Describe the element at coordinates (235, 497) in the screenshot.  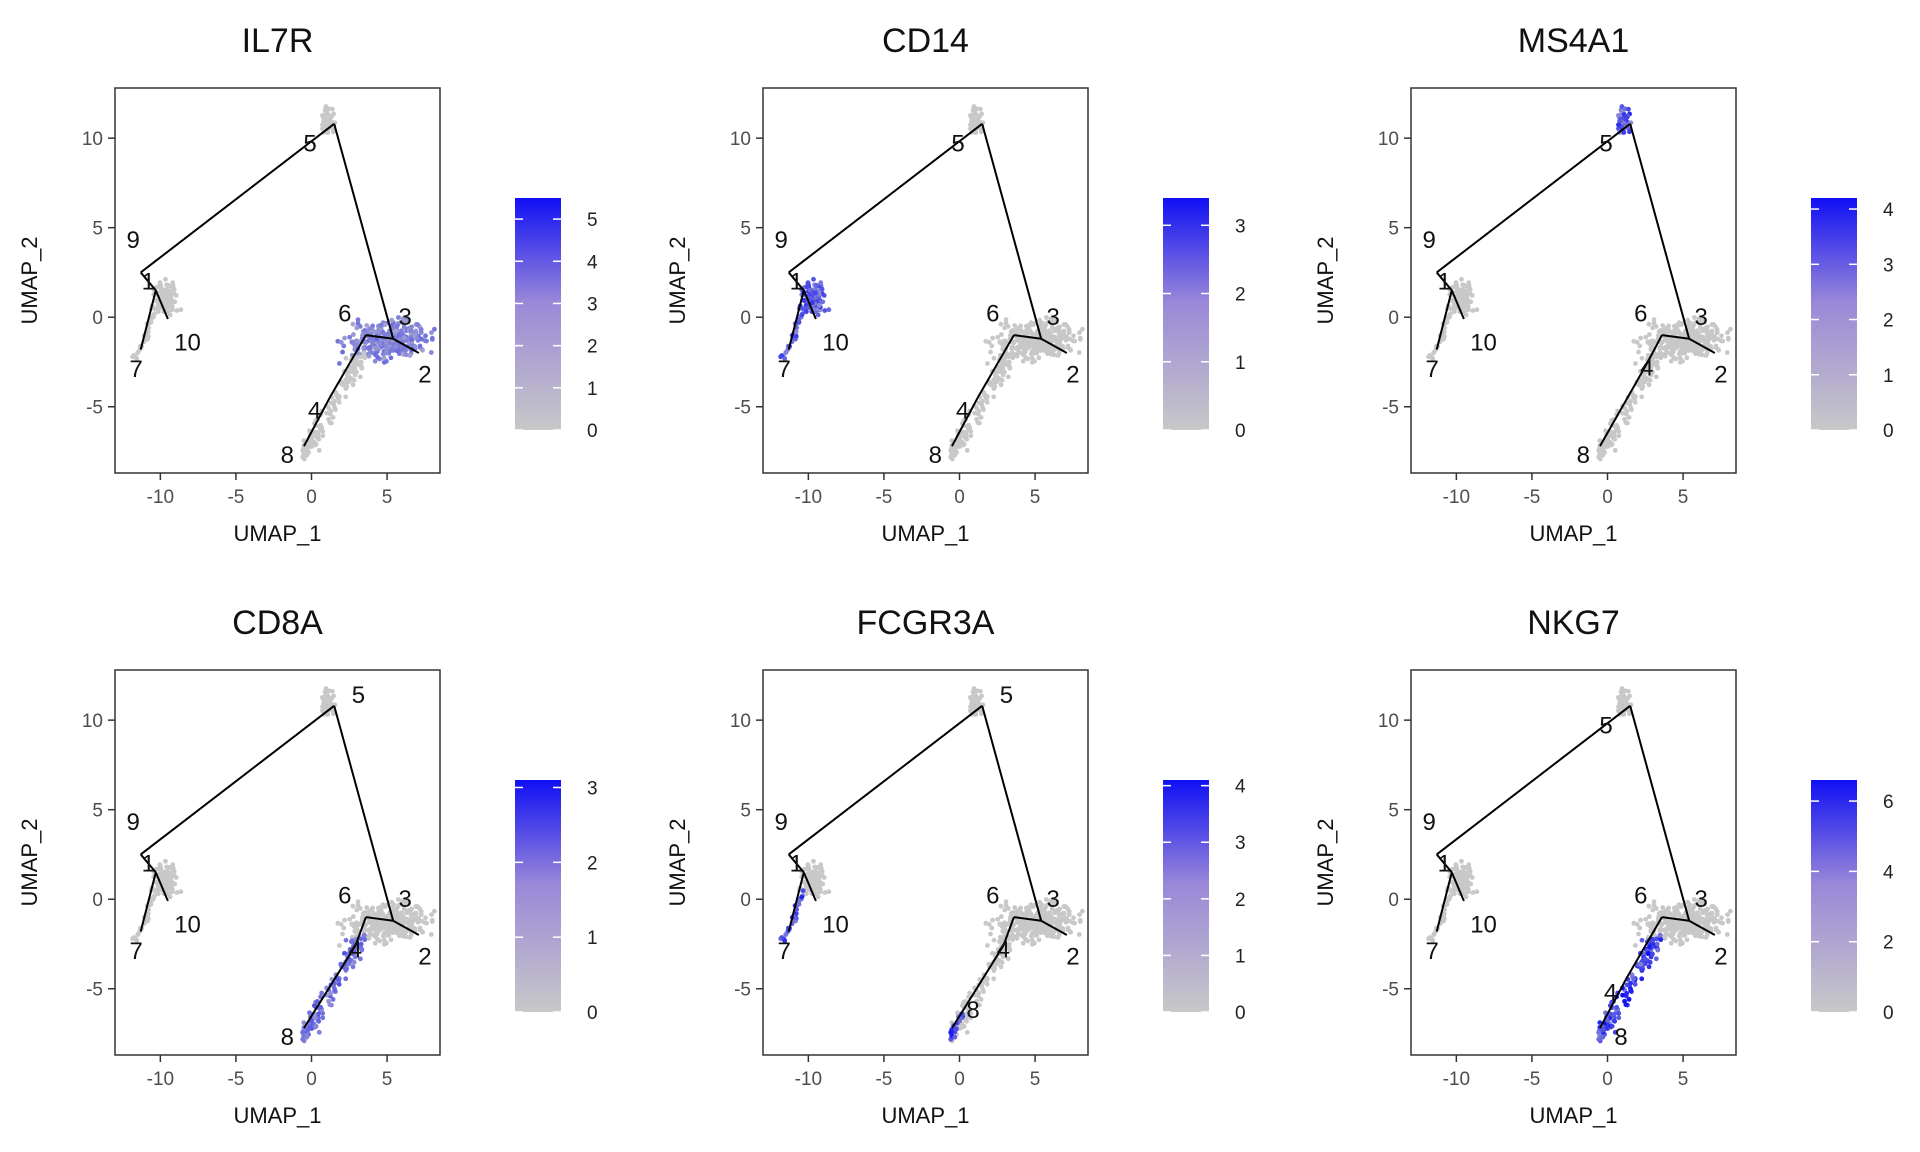
I see `x-tick-label: -5` at that location.